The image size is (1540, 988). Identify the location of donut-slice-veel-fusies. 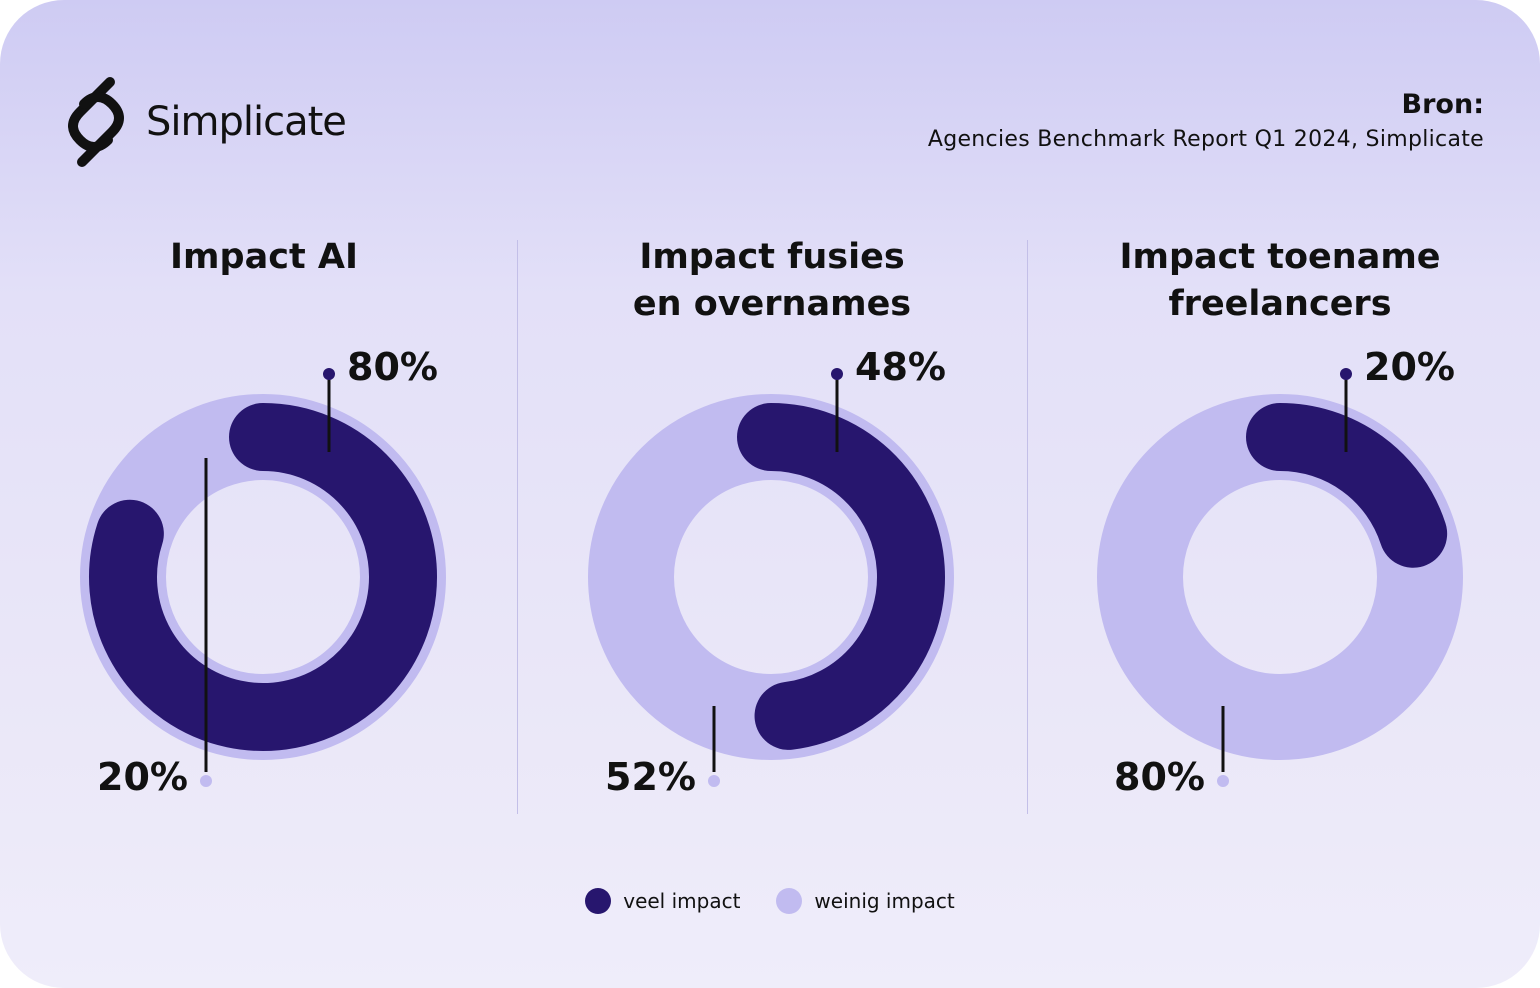
(841, 576).